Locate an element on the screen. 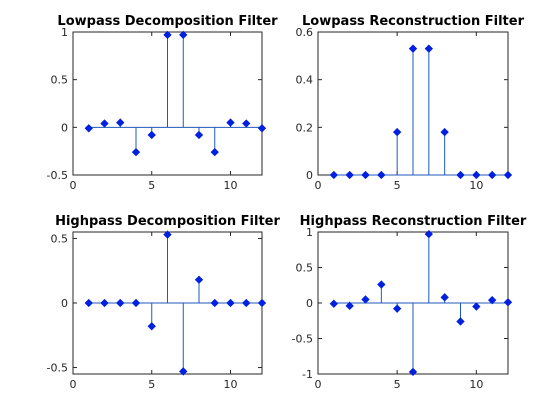  y-tick-label: 0.6 is located at coordinates (305, 32).